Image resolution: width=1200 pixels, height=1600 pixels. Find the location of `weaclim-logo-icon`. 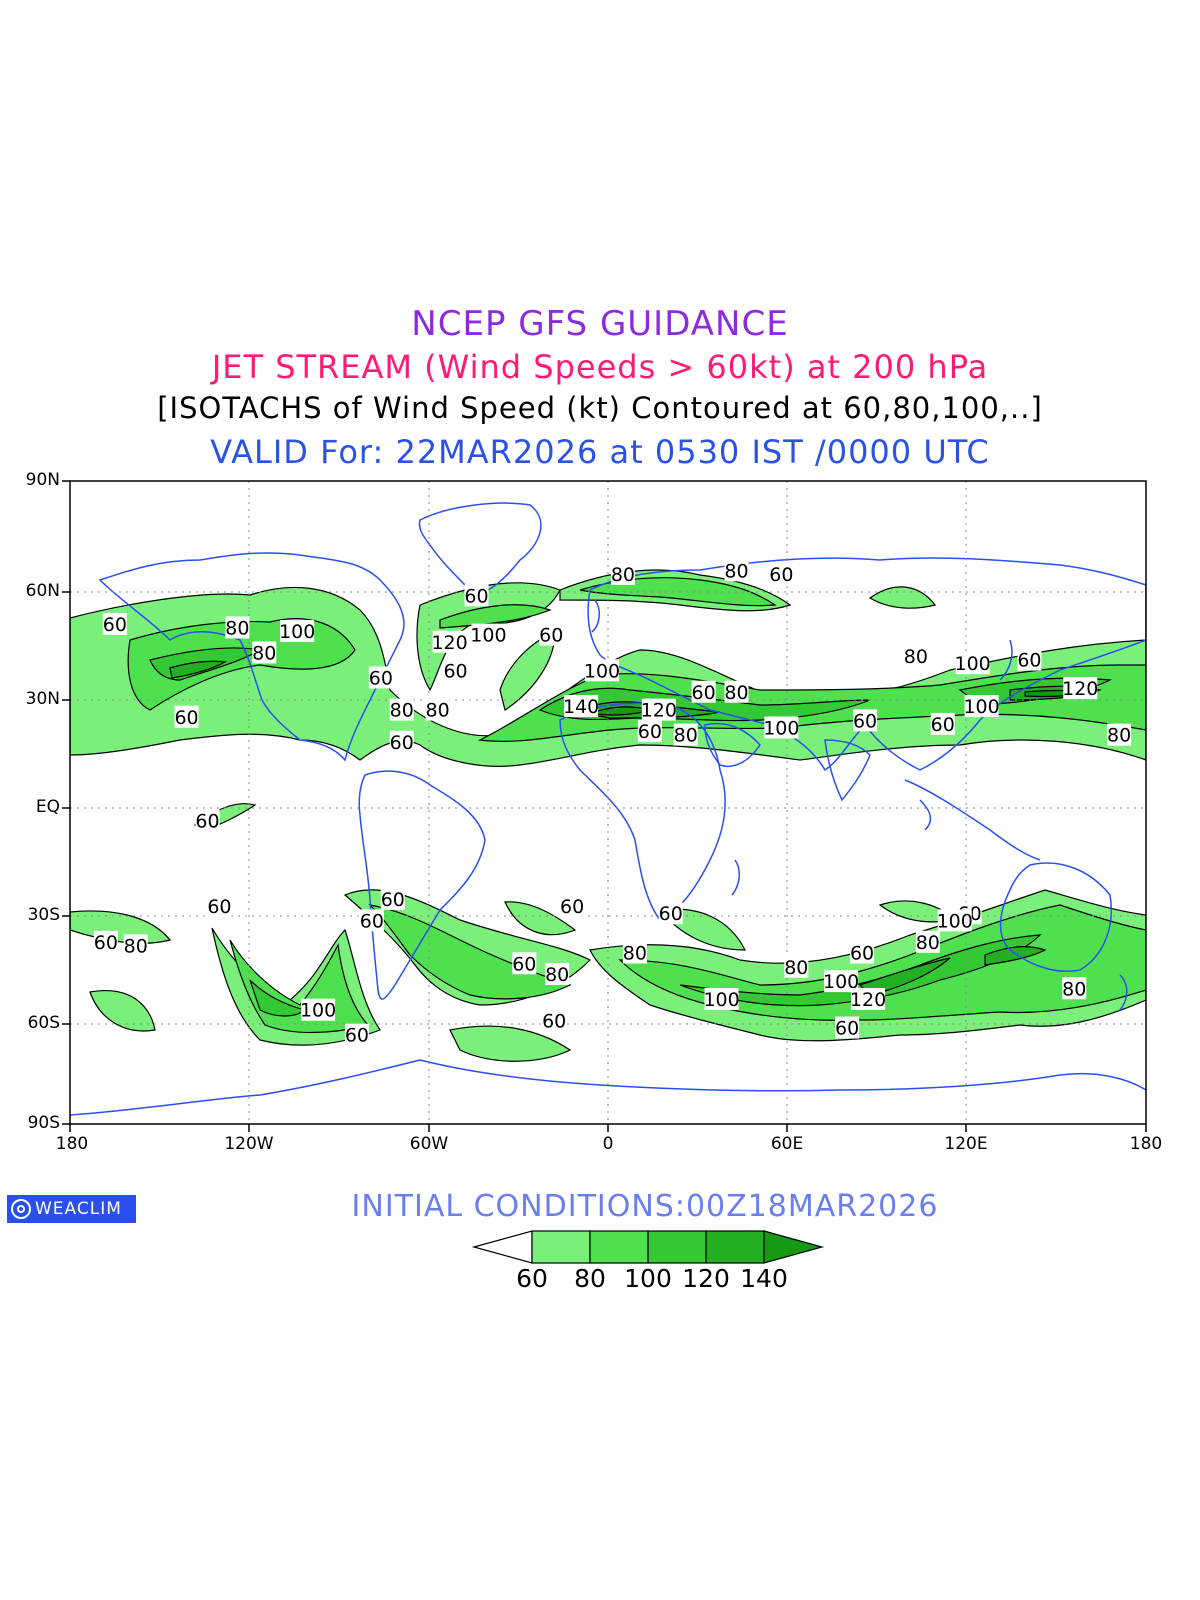

weaclim-logo-icon is located at coordinates (21, 1209).